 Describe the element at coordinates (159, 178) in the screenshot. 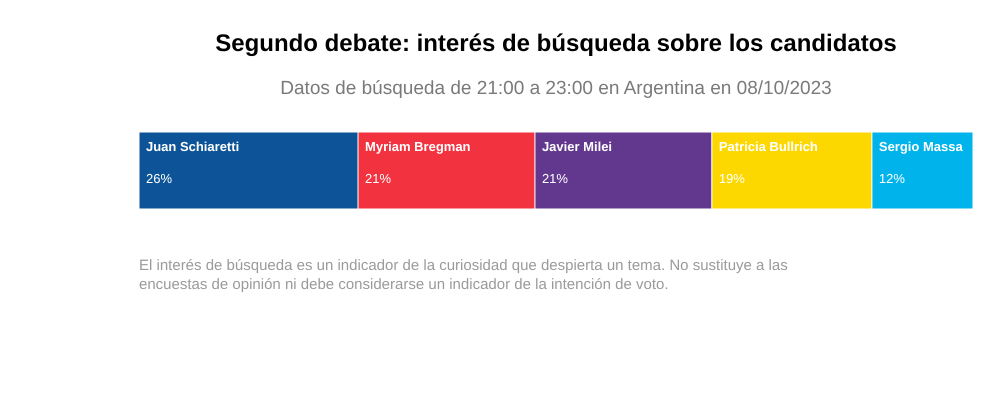

I see `data-label: 26%` at that location.